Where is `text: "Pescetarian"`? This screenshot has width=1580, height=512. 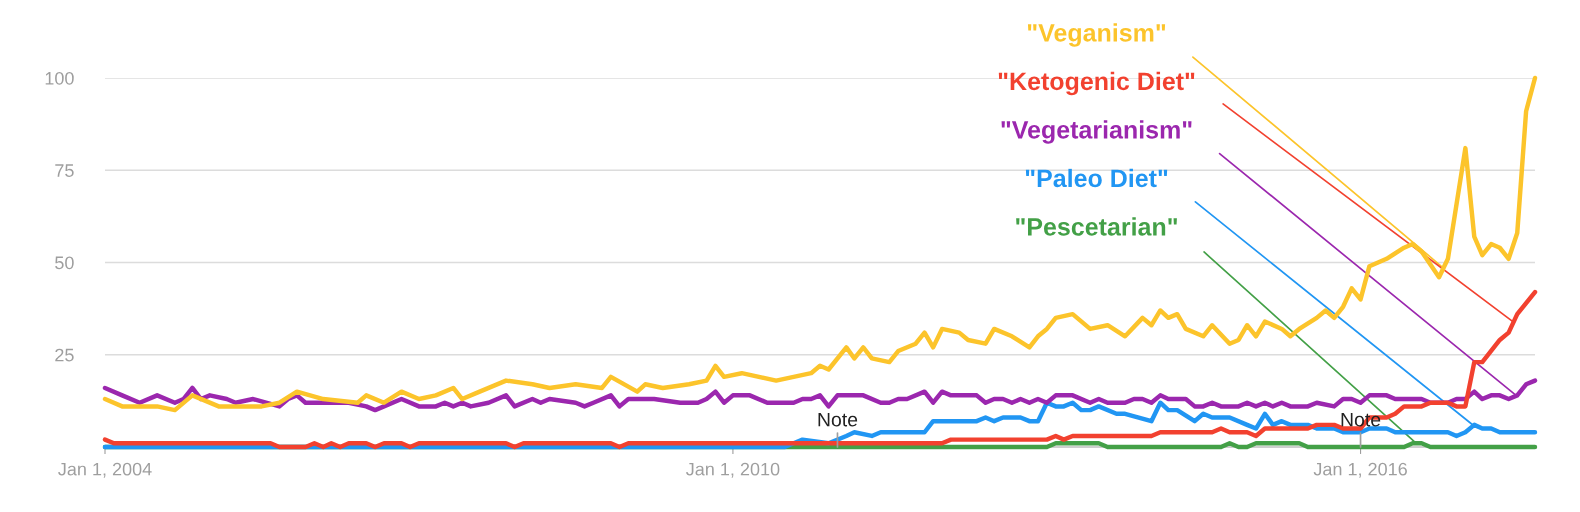
text: "Pescetarian" is located at coordinates (1096, 226).